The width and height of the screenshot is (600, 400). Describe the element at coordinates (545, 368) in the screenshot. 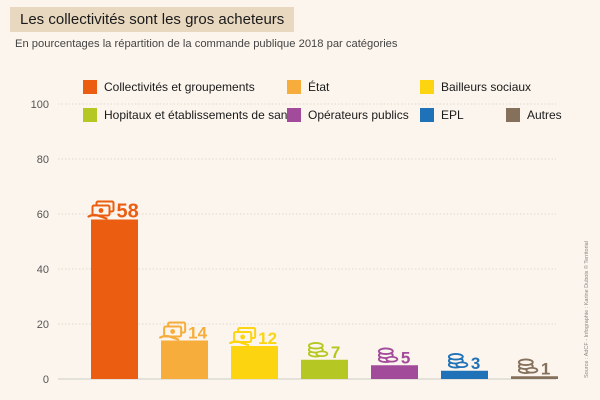

I see `data-label-6: 1` at that location.